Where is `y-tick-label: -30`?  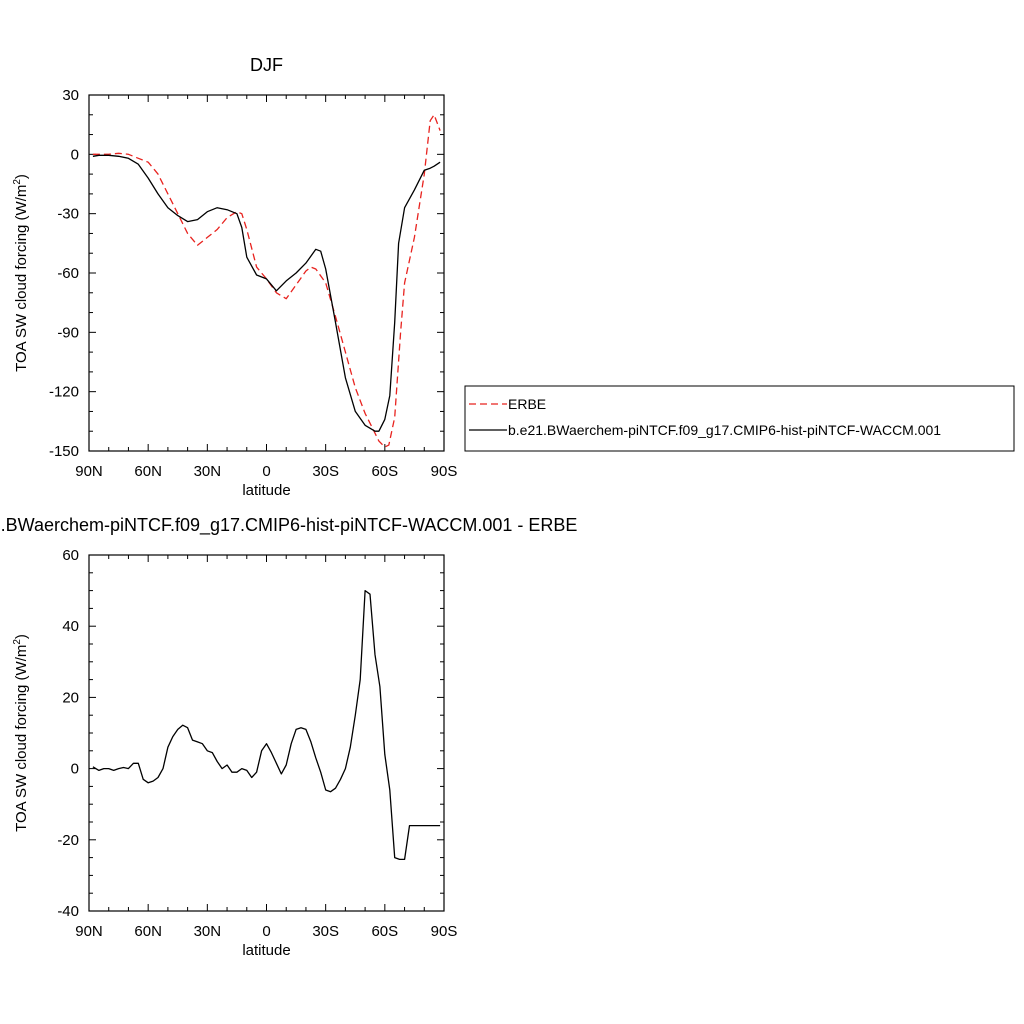 y-tick-label: -30 is located at coordinates (68, 214).